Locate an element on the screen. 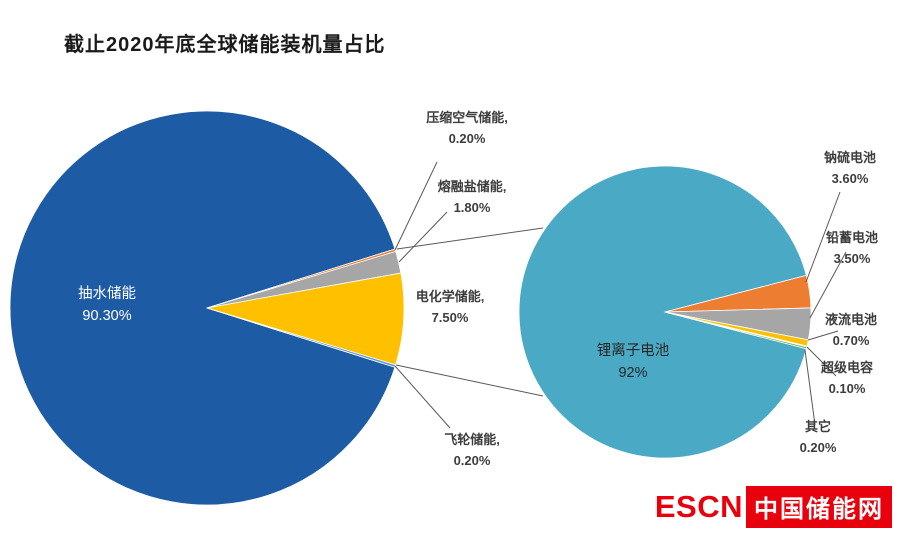  label-line: 熔融盐储能, is located at coordinates (472, 186).